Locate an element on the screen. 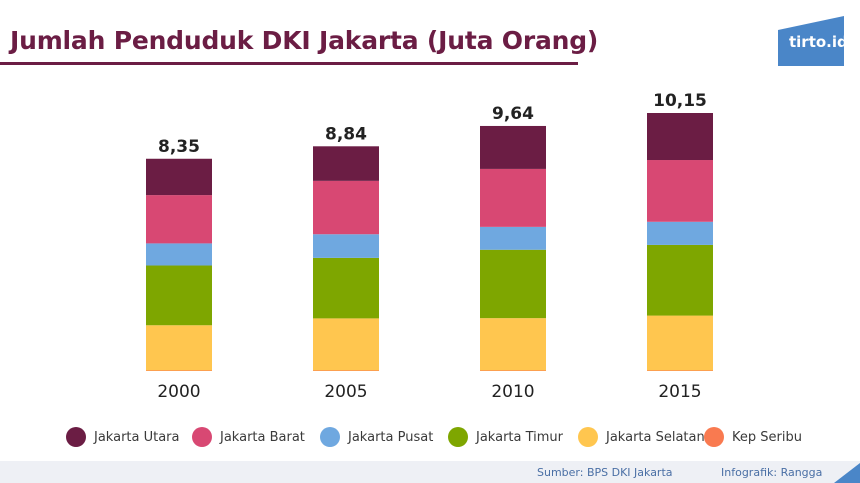  bar-segment-jakarta-timur-2000 is located at coordinates (179, 295).